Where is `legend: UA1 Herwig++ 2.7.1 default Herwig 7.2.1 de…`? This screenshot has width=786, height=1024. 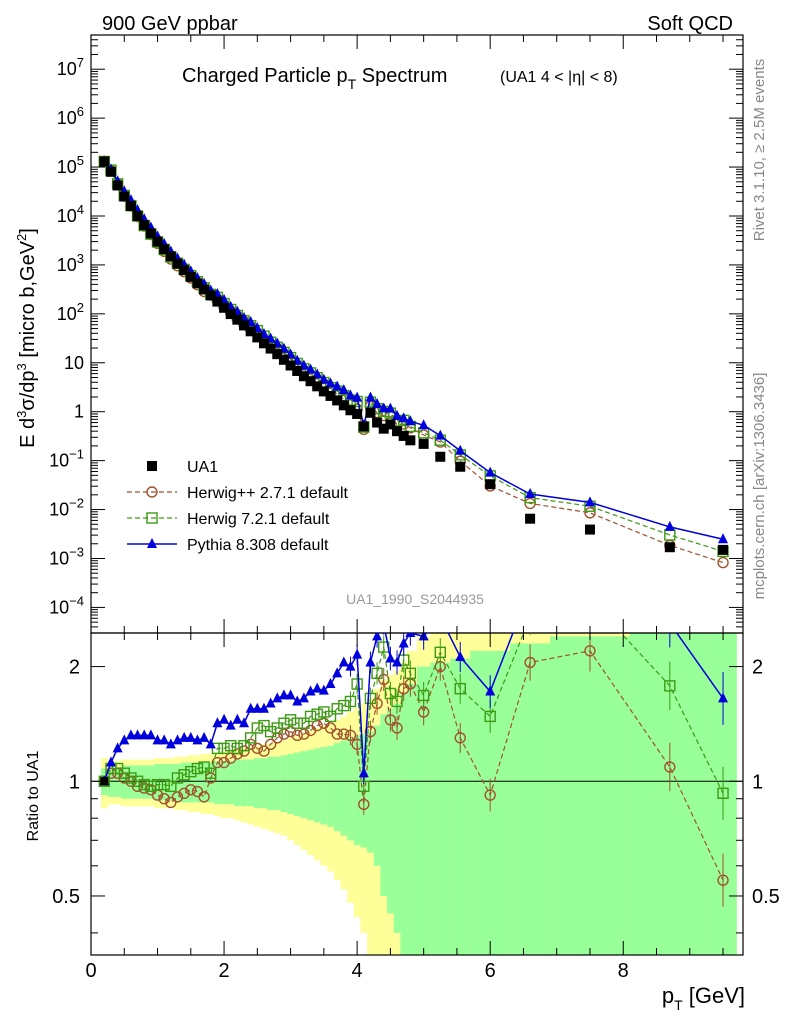
legend: UA1 Herwig++ 2.7.1 default Herwig 7.2.1 de… is located at coordinates (238, 506).